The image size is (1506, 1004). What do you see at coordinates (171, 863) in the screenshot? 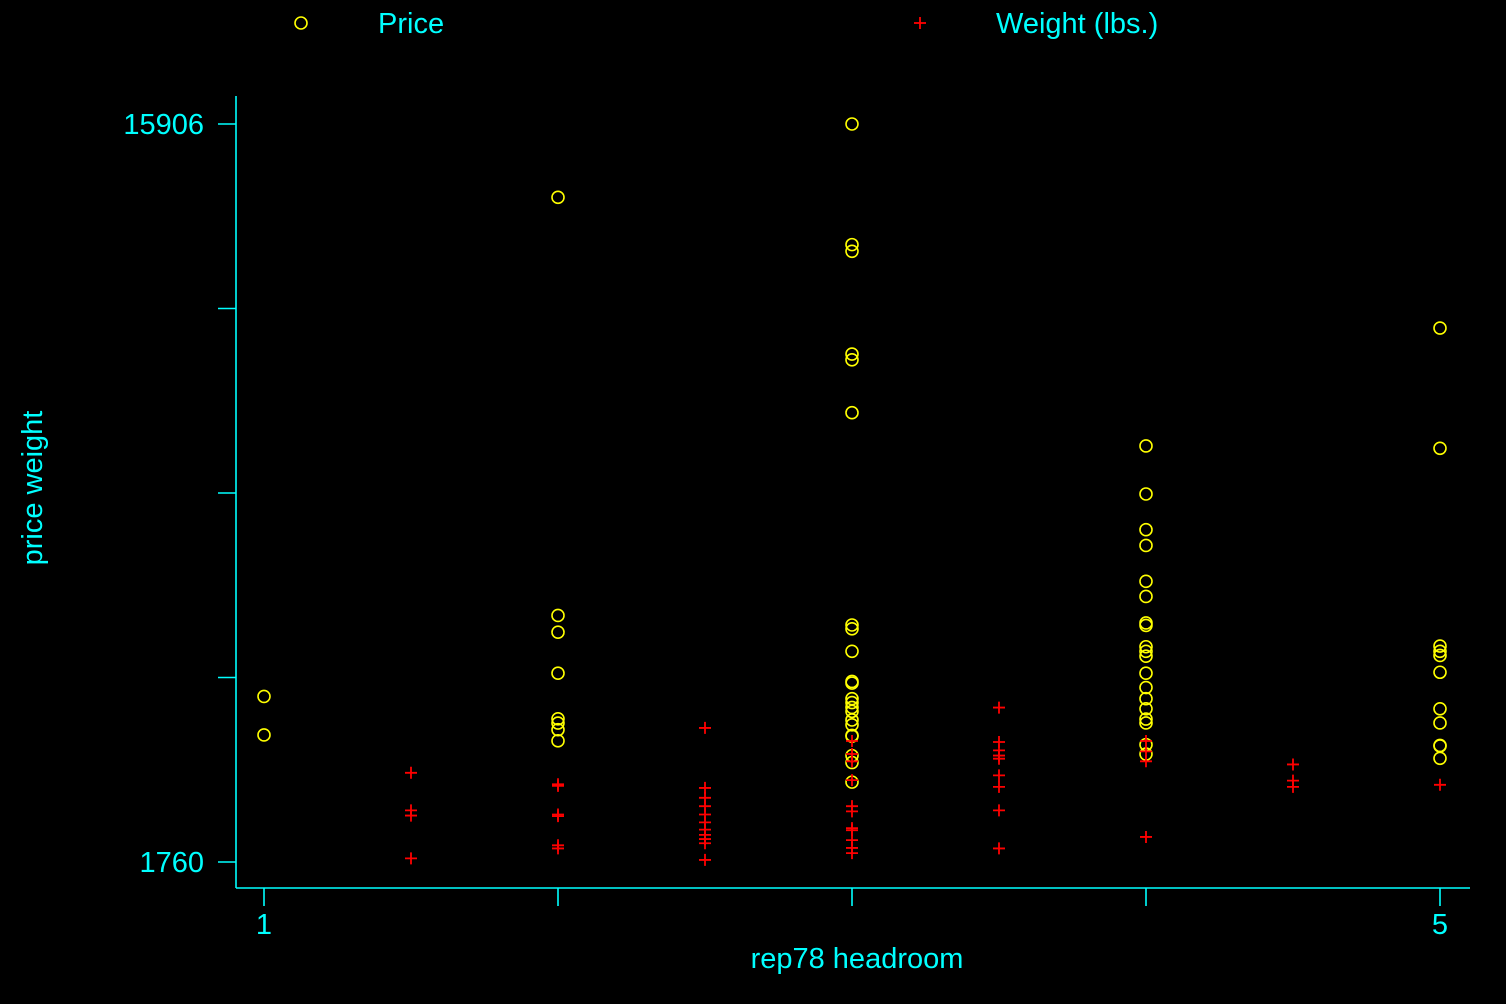
I see `y-tick-label: 1760` at bounding box center [171, 863].